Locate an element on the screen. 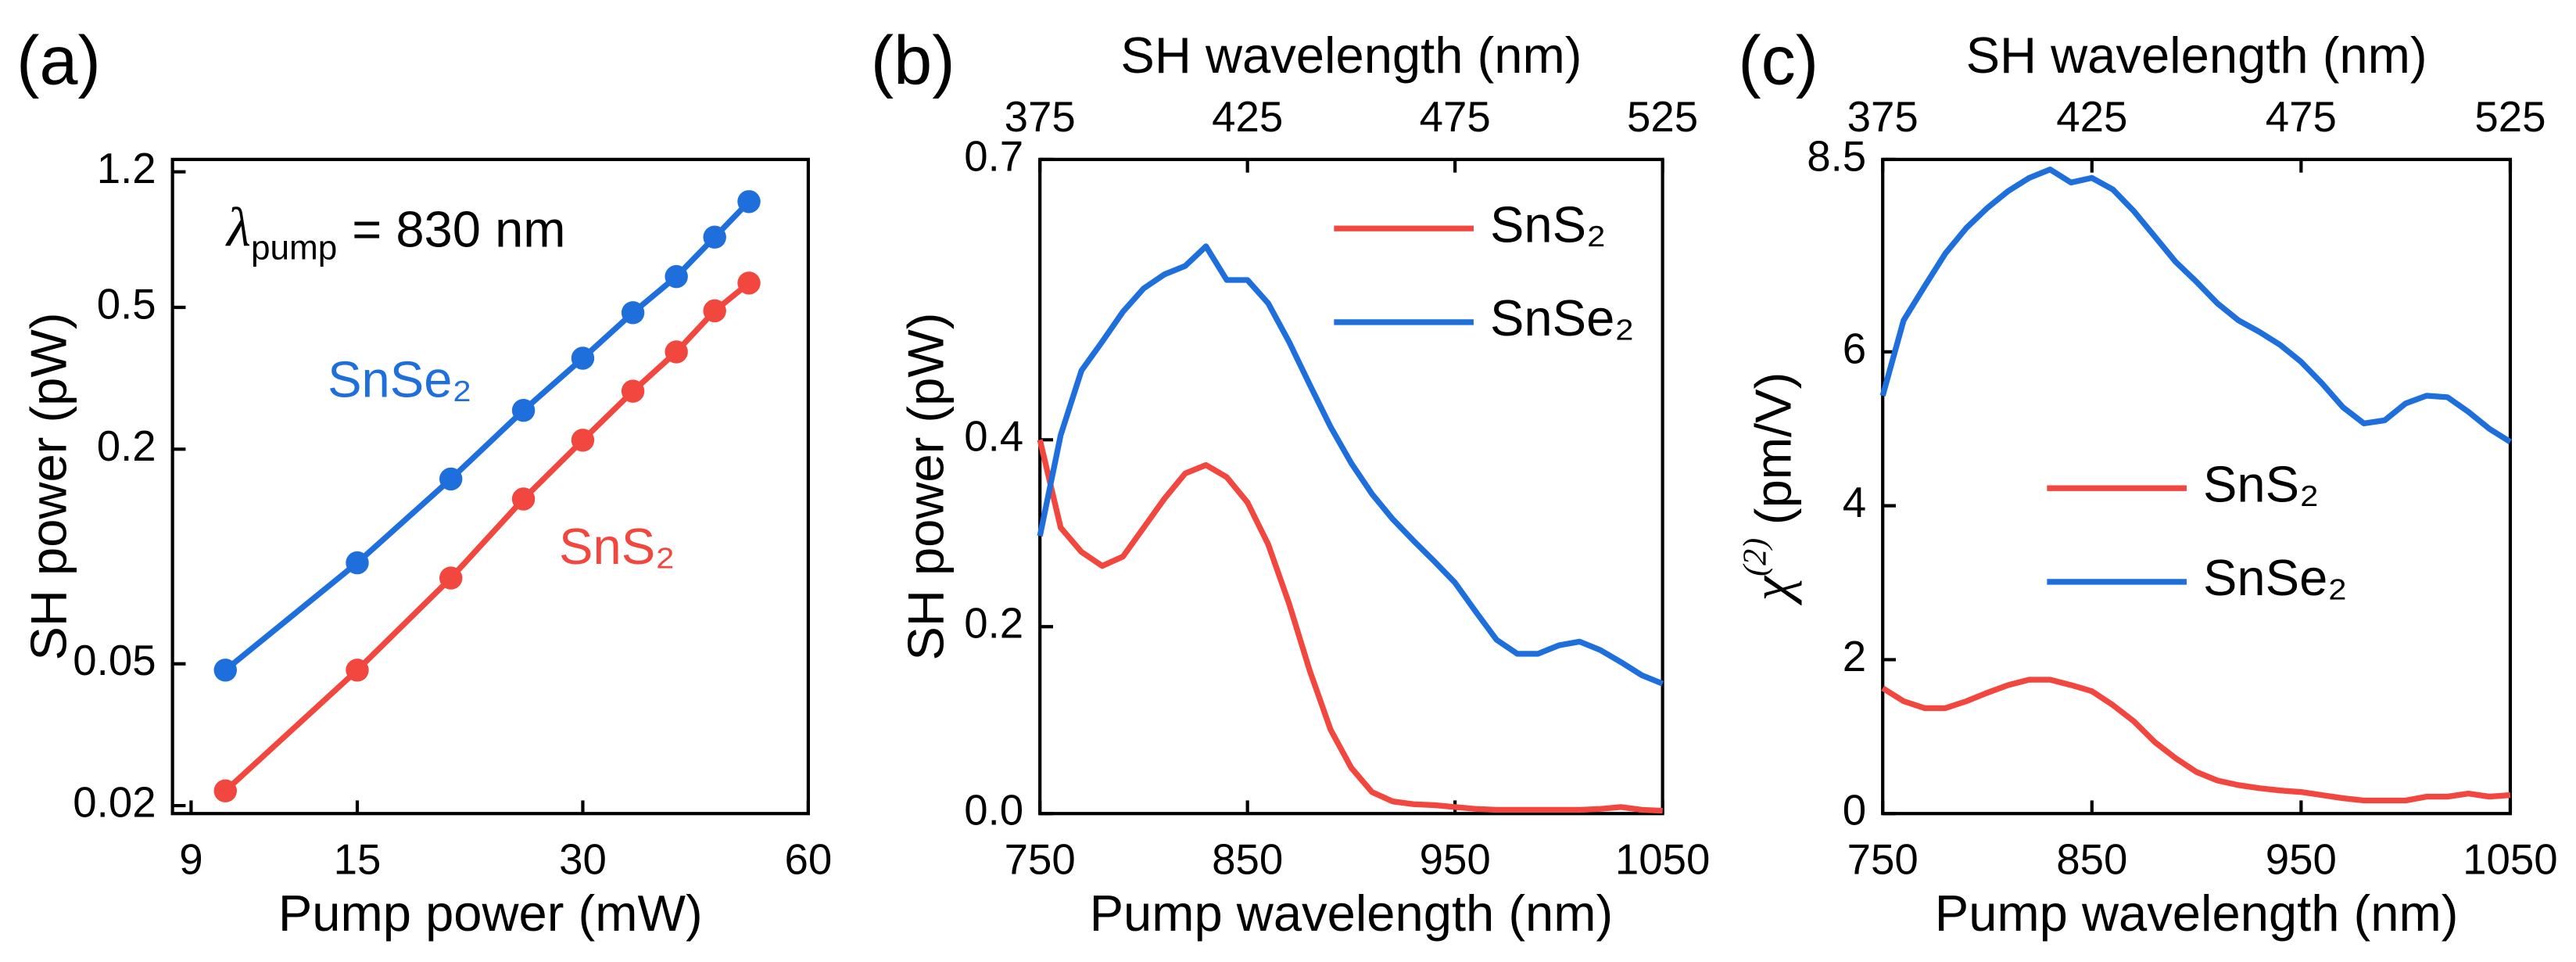 This screenshot has height=962, width=2576. y-tick-label: 4 is located at coordinates (1855, 502).